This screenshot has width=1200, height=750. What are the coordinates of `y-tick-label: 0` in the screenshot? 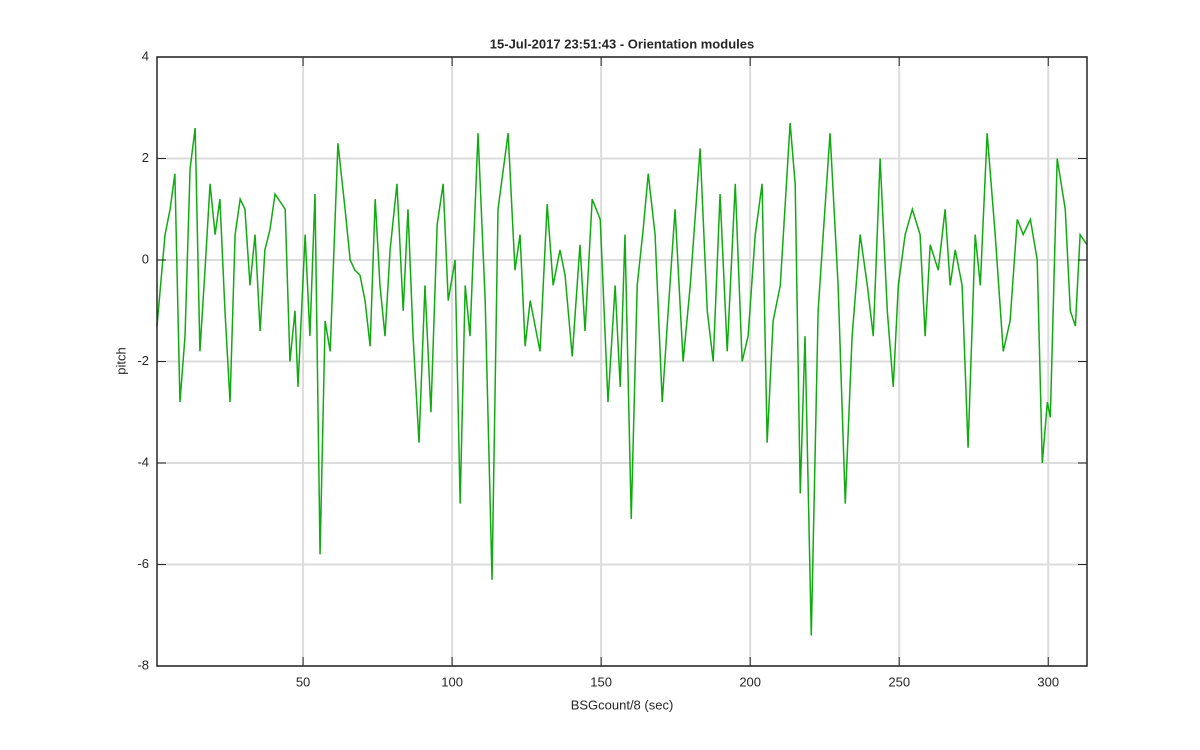 It's located at (145, 258).